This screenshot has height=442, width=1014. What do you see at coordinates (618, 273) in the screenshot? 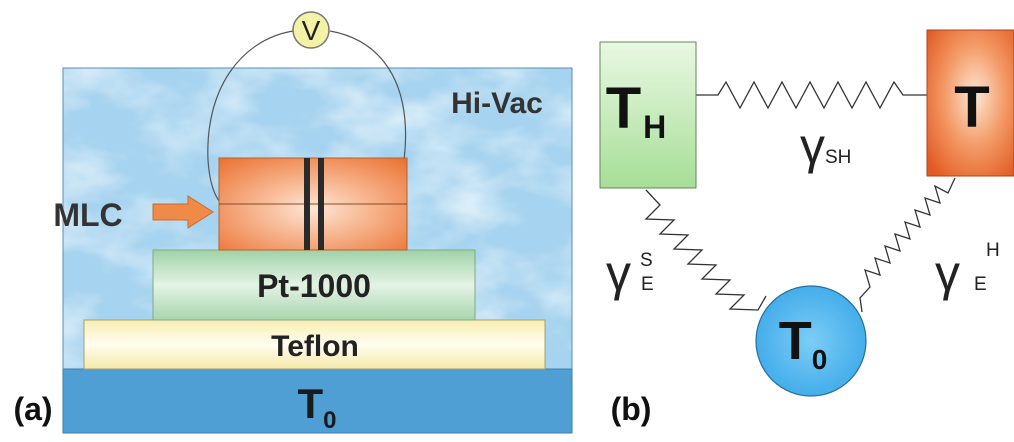
I see `coupling-left-label: γ` at bounding box center [618, 273].